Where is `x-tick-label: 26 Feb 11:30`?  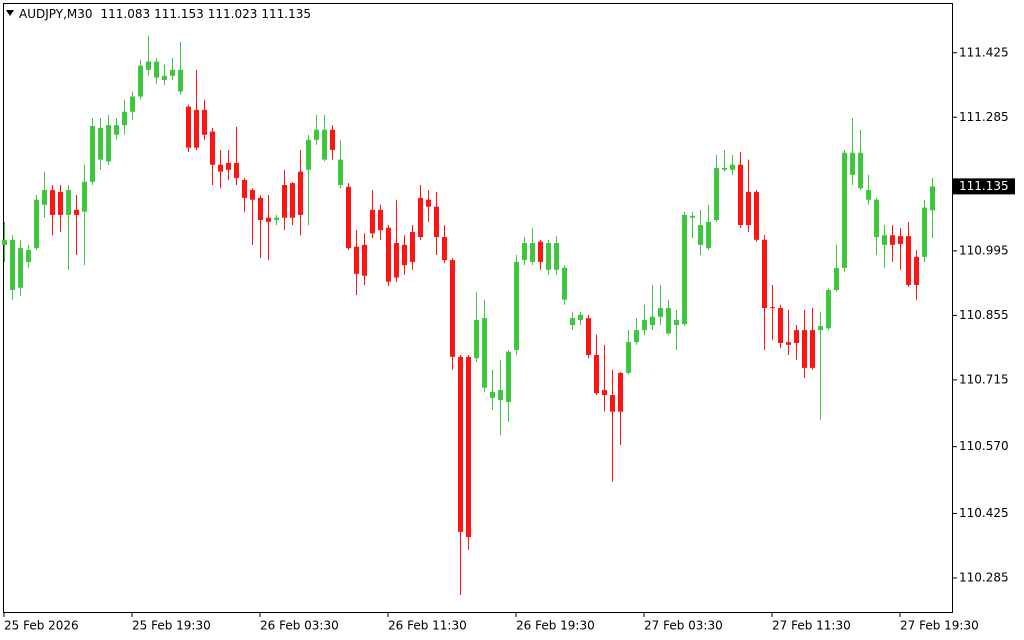
x-tick-label: 26 Feb 11:30 is located at coordinates (427, 626).